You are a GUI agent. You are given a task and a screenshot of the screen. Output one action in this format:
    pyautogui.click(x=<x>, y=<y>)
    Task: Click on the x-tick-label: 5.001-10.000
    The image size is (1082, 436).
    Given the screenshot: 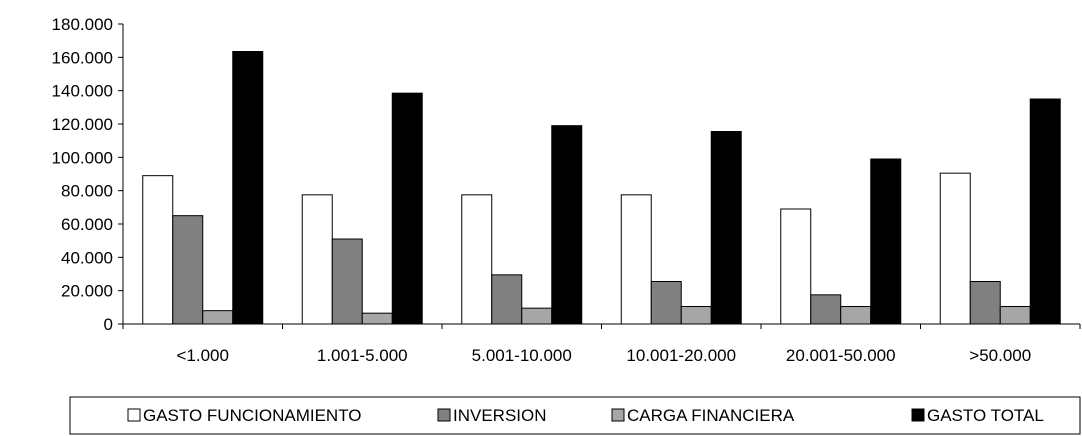 What is the action you would take?
    pyautogui.click(x=522, y=355)
    